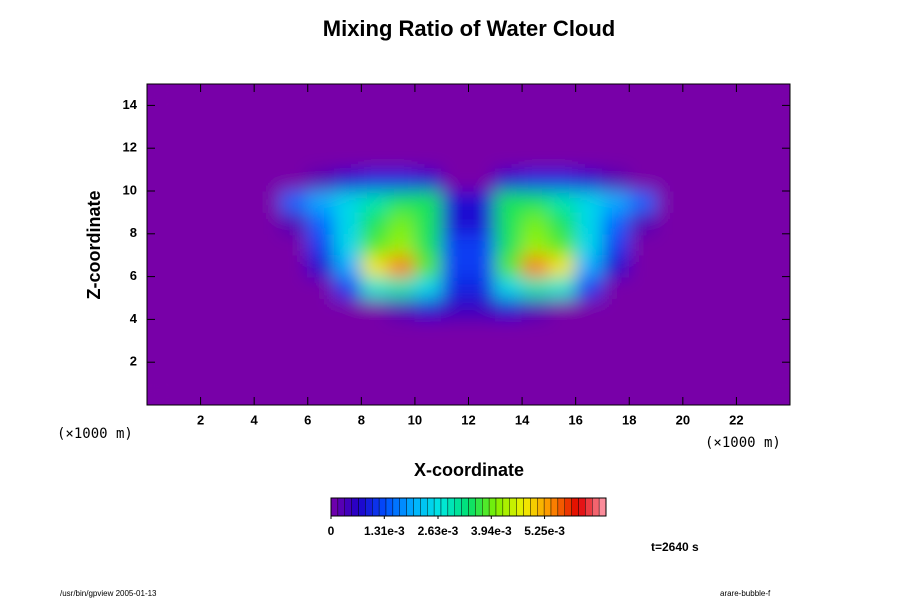  What do you see at coordinates (468, 419) in the screenshot?
I see `x-tick-label: 12` at bounding box center [468, 419].